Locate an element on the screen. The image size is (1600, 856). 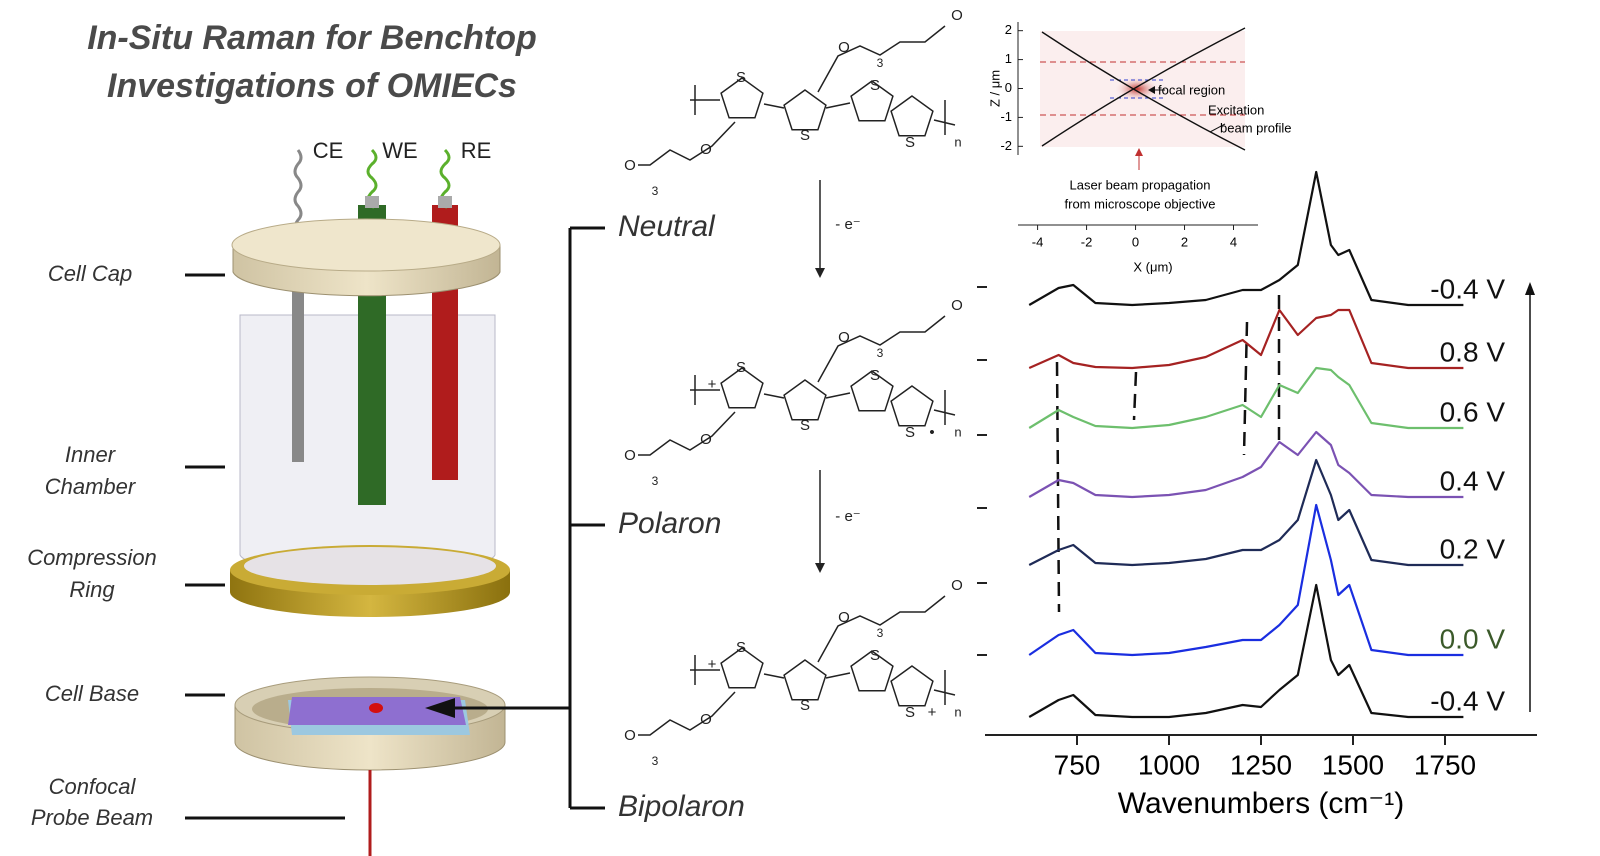
x-axis-label: X (μm) is located at coordinates (1152, 266).